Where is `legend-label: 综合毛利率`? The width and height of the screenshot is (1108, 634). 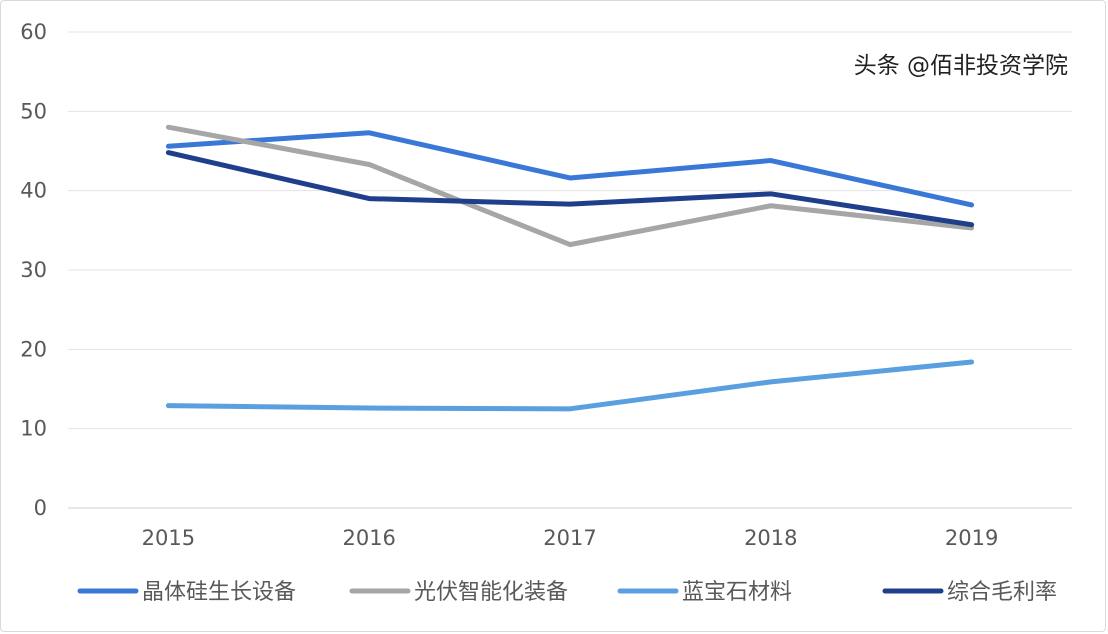
legend-label: 综合毛利率 is located at coordinates (1002, 592).